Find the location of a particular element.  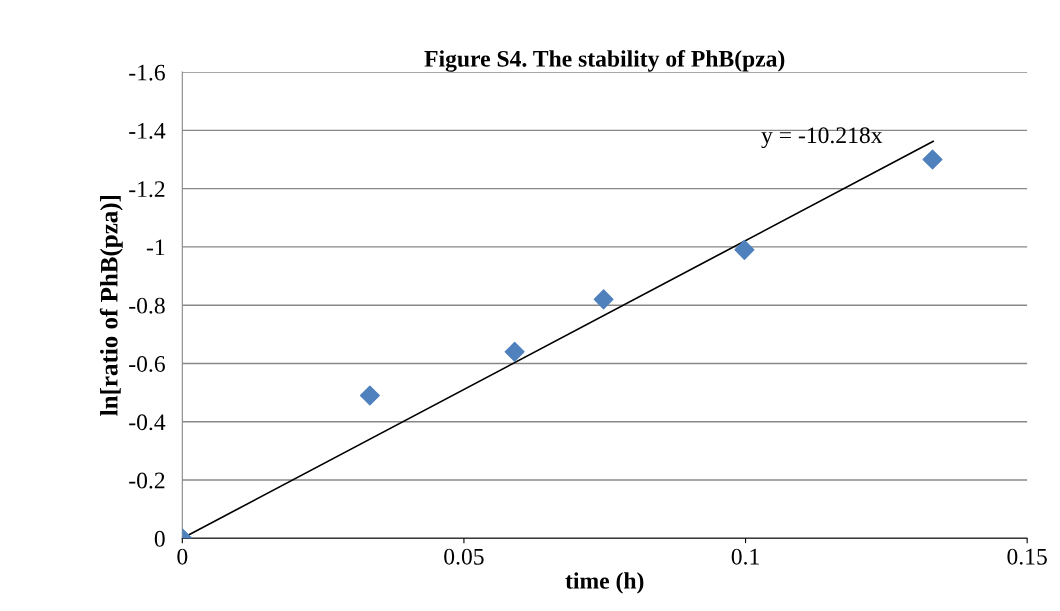

y-tick-label: 0 is located at coordinates (159, 538).